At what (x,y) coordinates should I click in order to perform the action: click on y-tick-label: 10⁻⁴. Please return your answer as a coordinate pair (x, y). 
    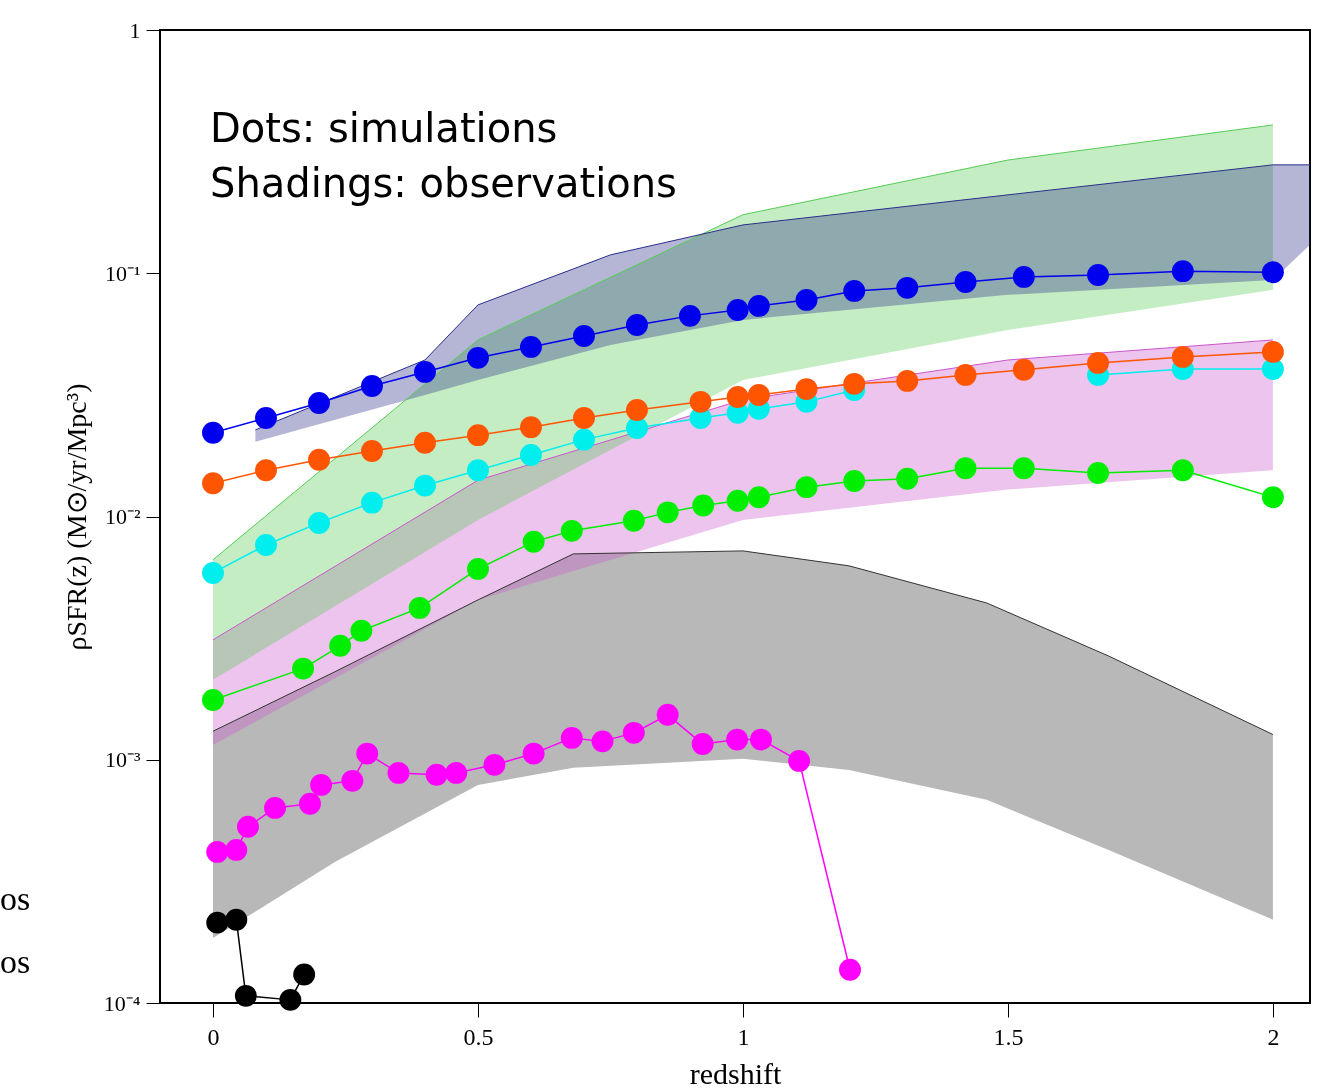
    Looking at the image, I should click on (122, 1003).